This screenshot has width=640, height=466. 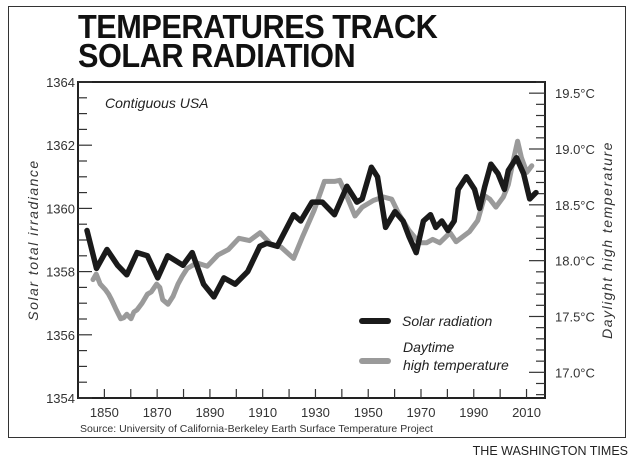 I want to click on legend-label-solar: Solar radiation, so click(x=447, y=321).